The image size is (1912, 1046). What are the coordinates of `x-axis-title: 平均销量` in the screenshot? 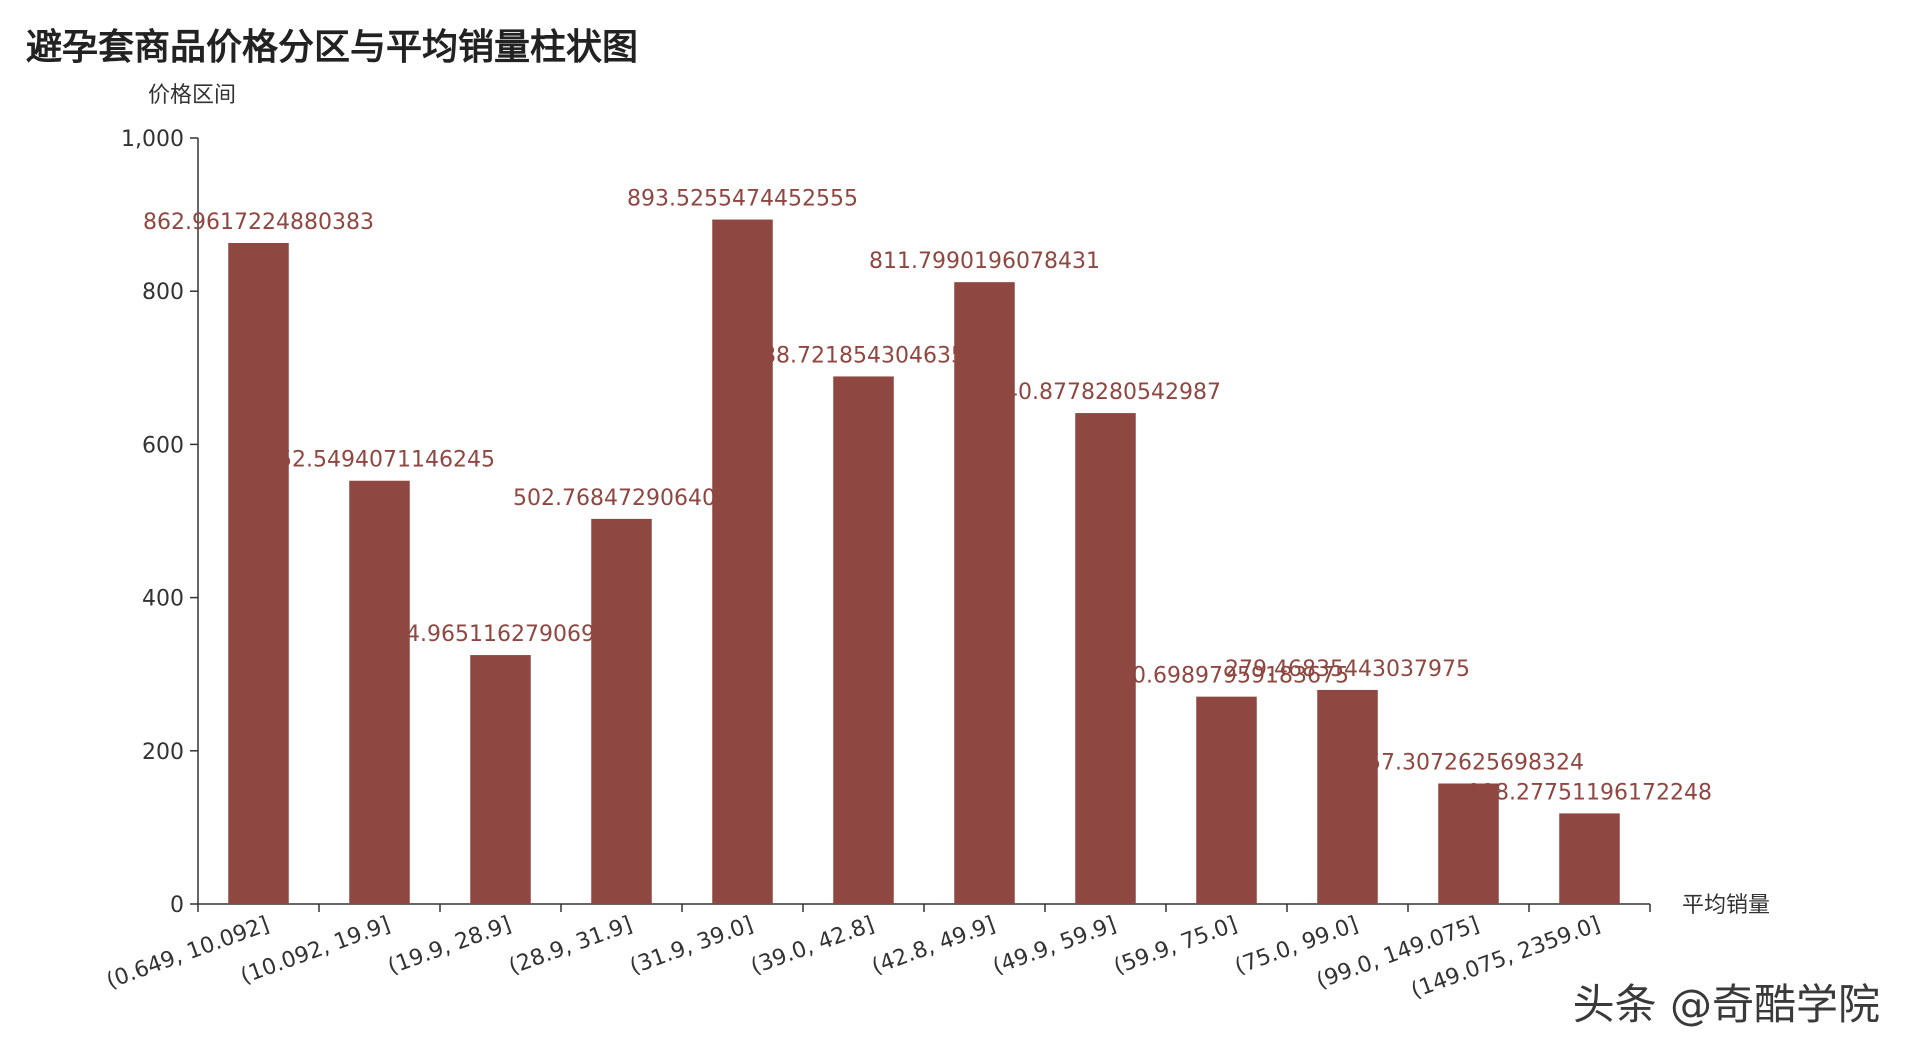 It's located at (1726, 905).